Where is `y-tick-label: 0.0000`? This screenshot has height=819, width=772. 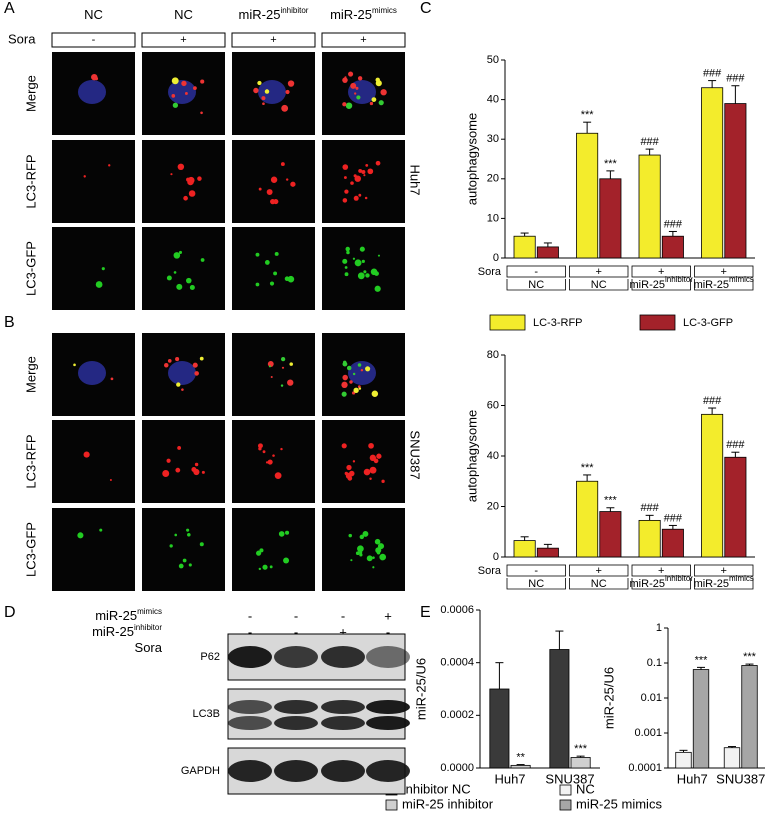 y-tick-label: 0.0000 is located at coordinates (457, 768).